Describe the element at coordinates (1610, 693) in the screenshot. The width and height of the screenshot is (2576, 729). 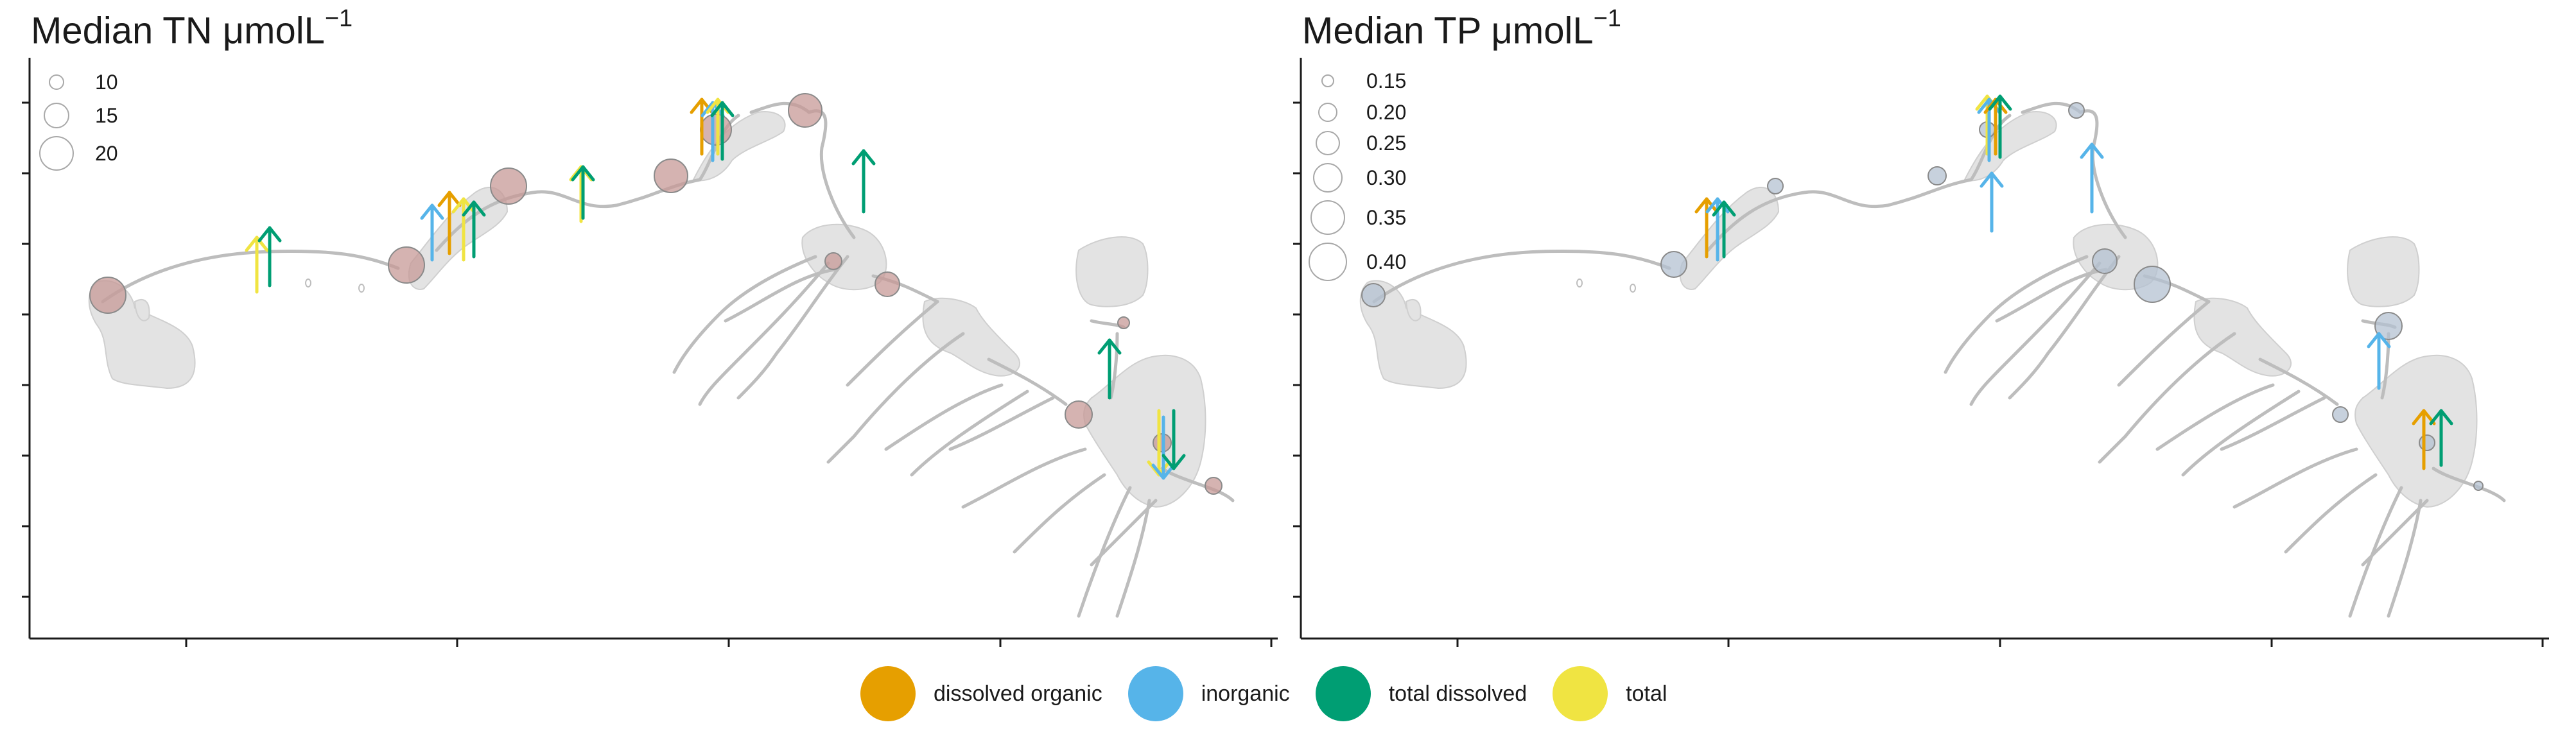
I see `legend-item-total: total` at that location.